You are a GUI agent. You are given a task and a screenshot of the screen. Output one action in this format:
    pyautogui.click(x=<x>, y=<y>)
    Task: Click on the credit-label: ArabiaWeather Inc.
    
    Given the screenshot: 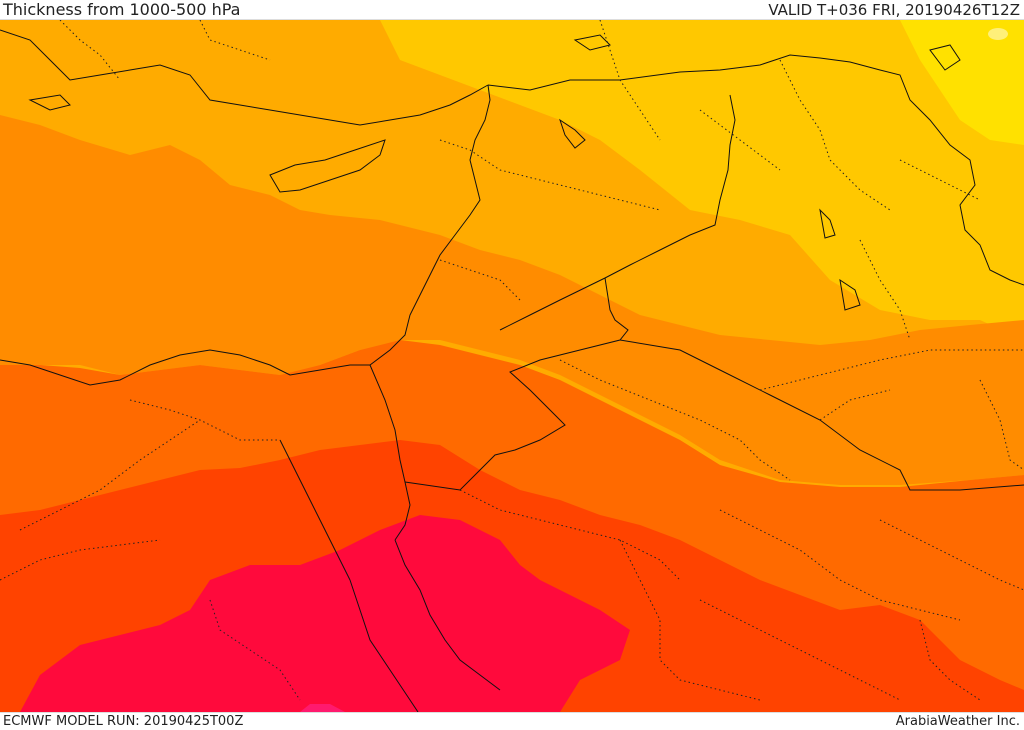 What is the action you would take?
    pyautogui.click(x=957, y=721)
    